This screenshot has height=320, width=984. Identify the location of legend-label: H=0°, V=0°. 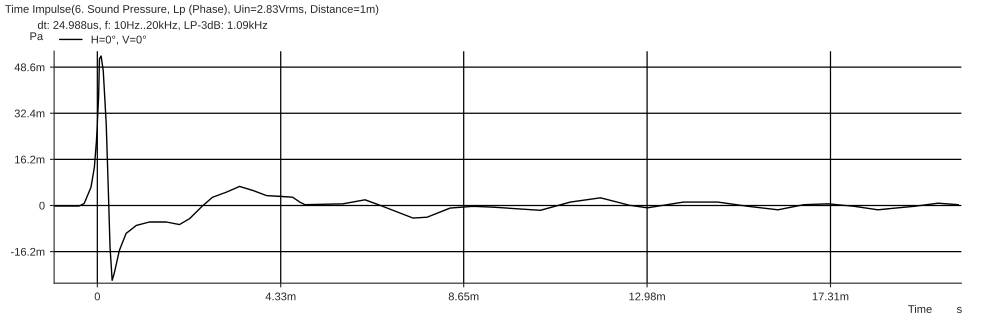
(119, 40).